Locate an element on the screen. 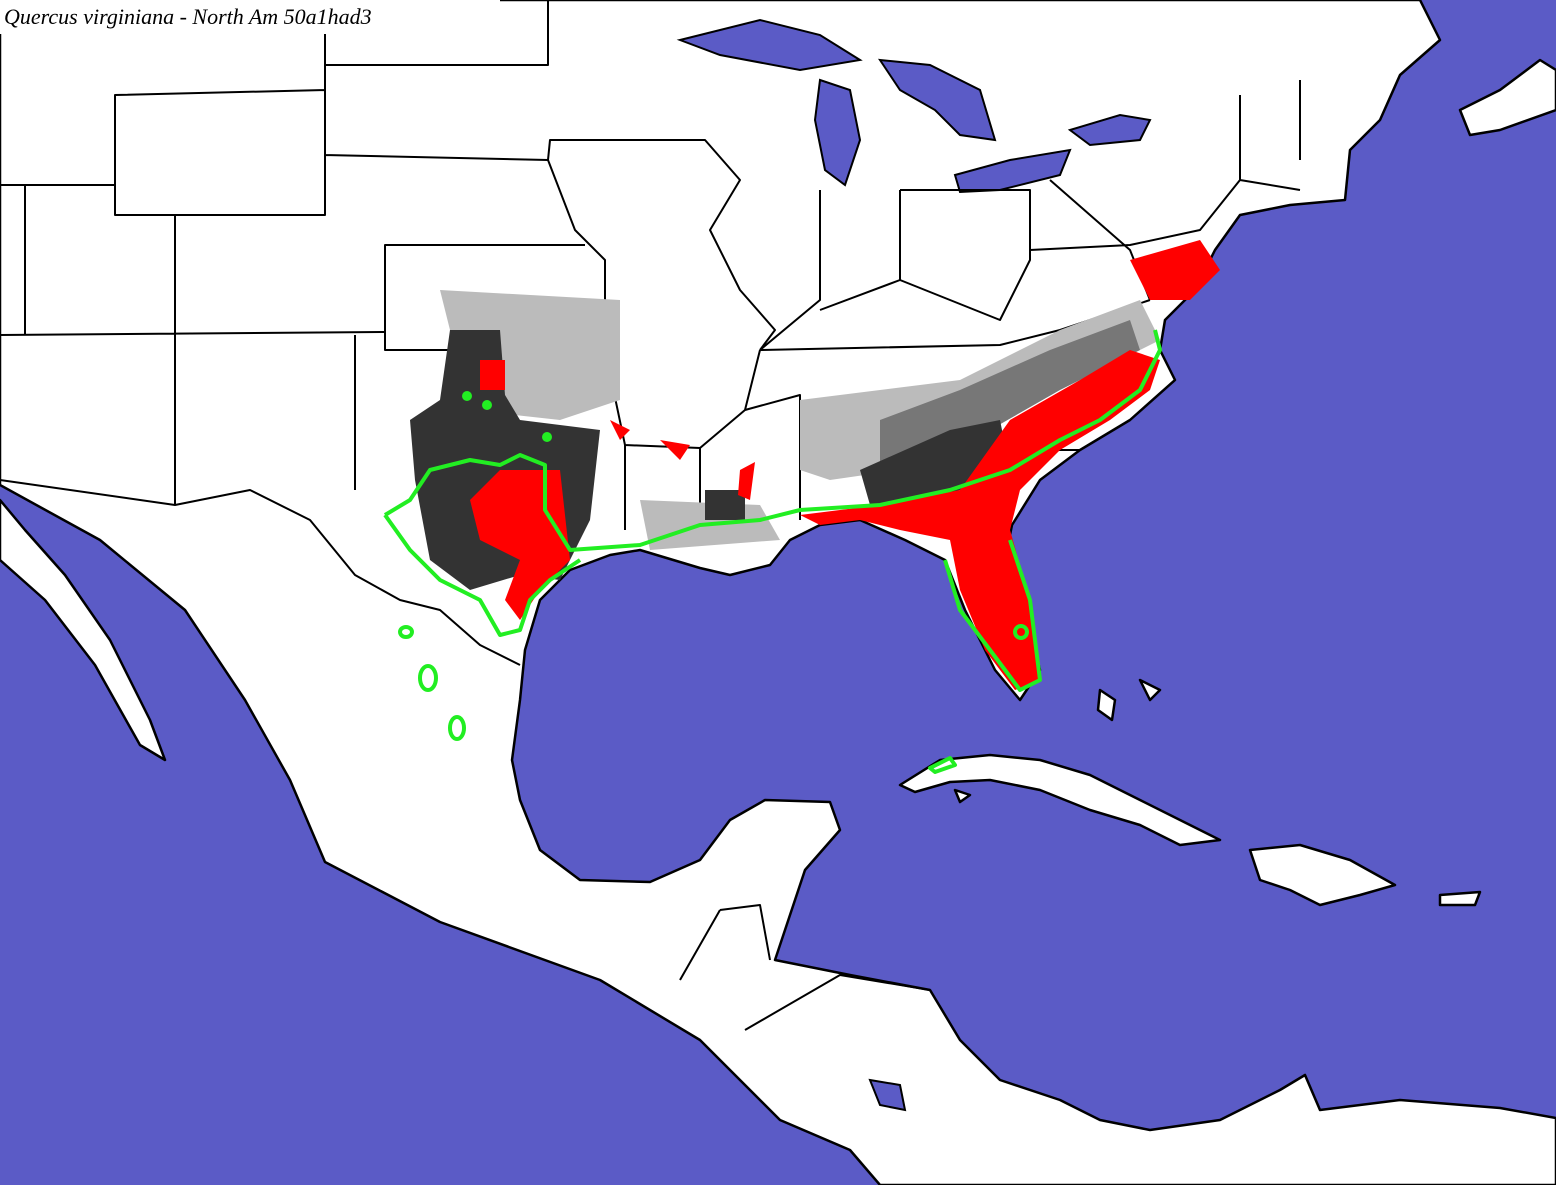 This screenshot has width=1556, height=1185. title-backdrop is located at coordinates (250, 17).